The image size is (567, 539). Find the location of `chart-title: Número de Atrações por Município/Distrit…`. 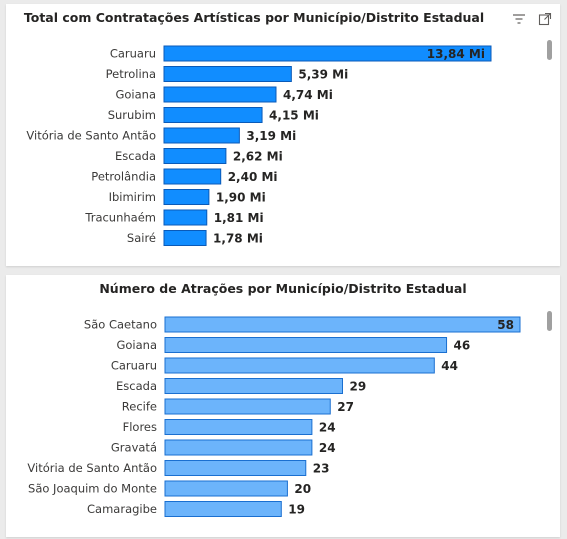

chart-title: Número de Atrações por Município/Distrit… is located at coordinates (283, 288).